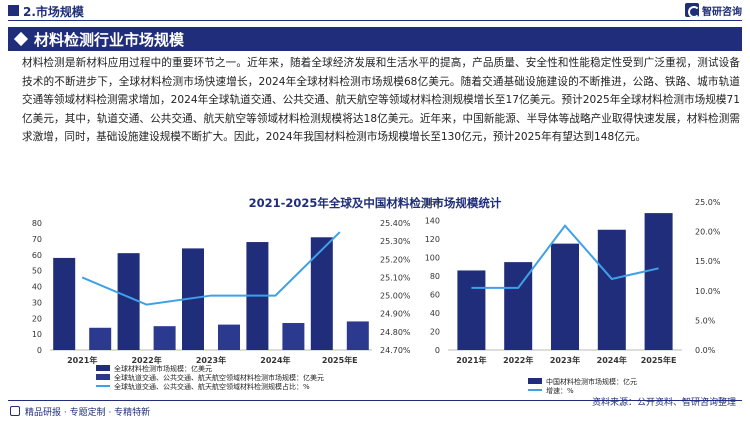 Image resolution: width=750 pixels, height=421 pixels. I want to click on brand-logo-icon, so click(692, 10).